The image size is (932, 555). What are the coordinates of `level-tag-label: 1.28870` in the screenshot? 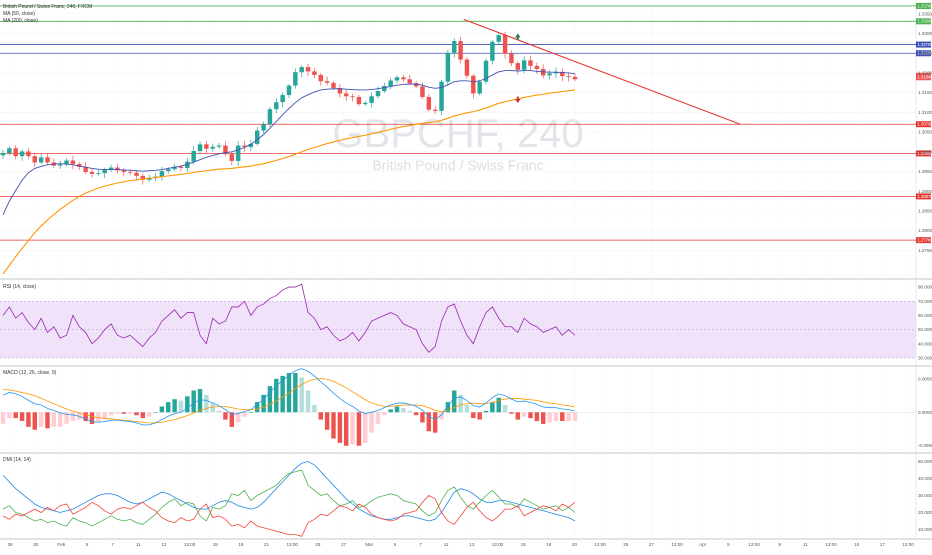 It's located at (925, 196).